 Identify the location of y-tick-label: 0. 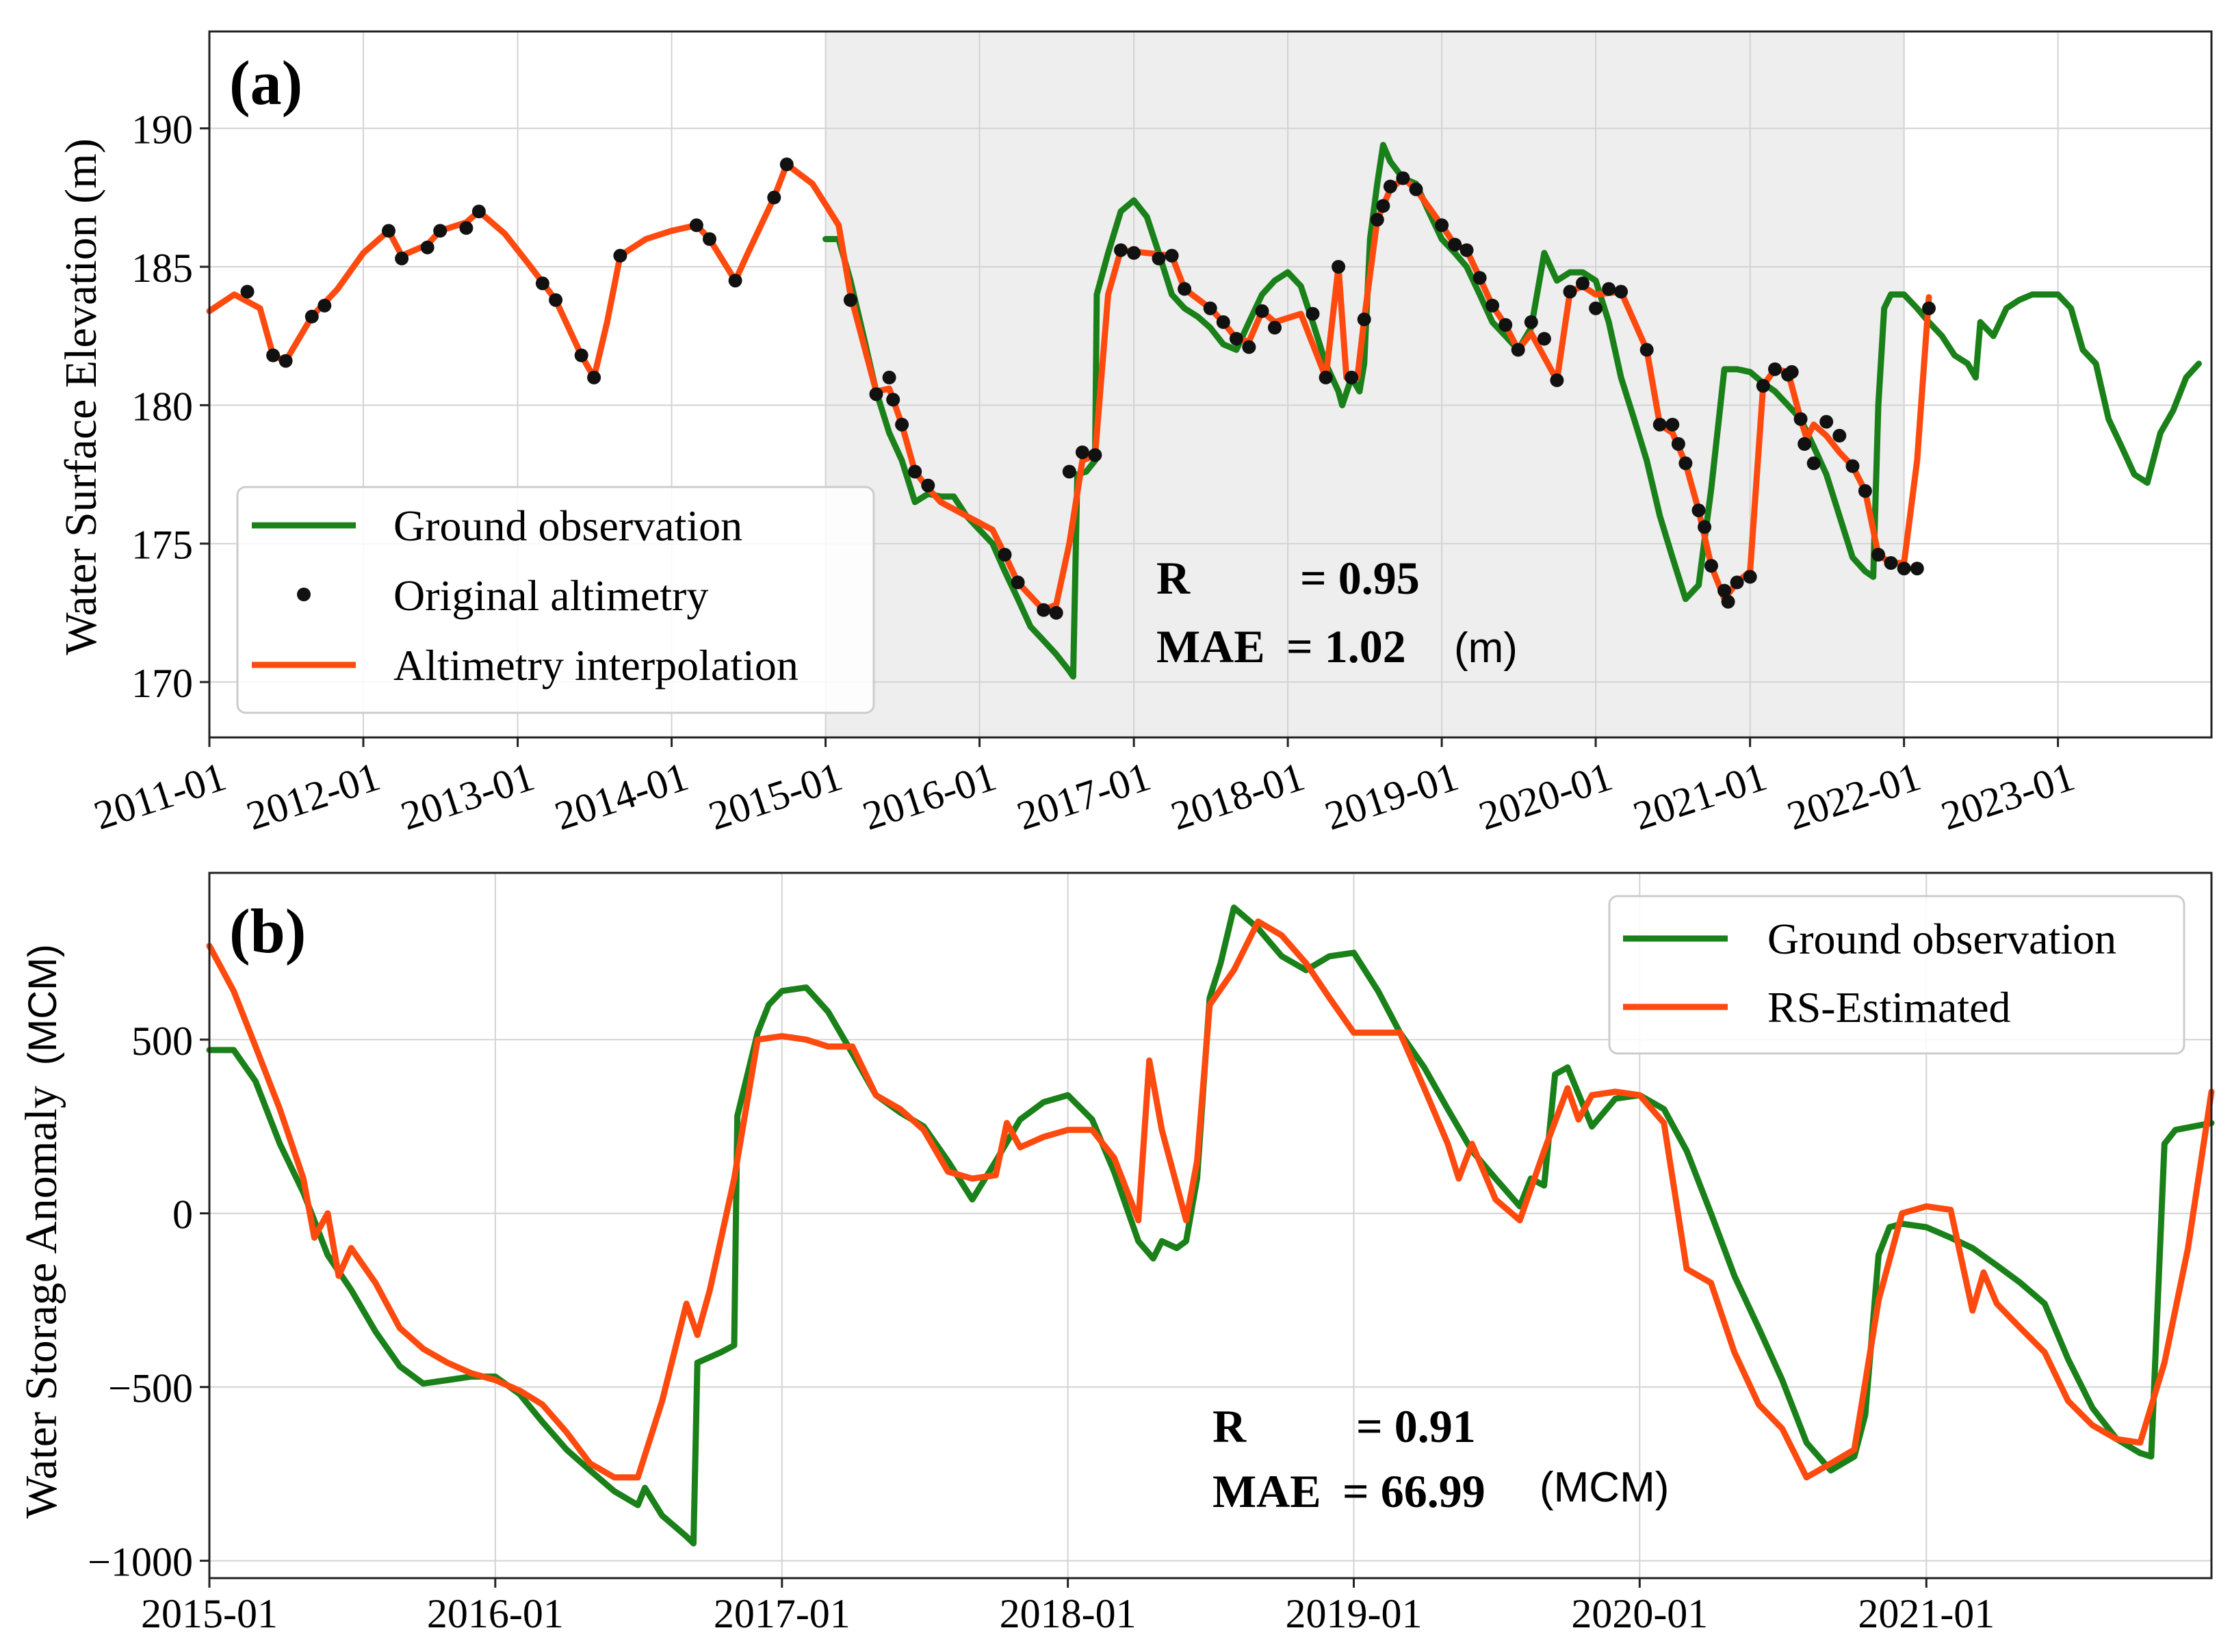
(182, 1214).